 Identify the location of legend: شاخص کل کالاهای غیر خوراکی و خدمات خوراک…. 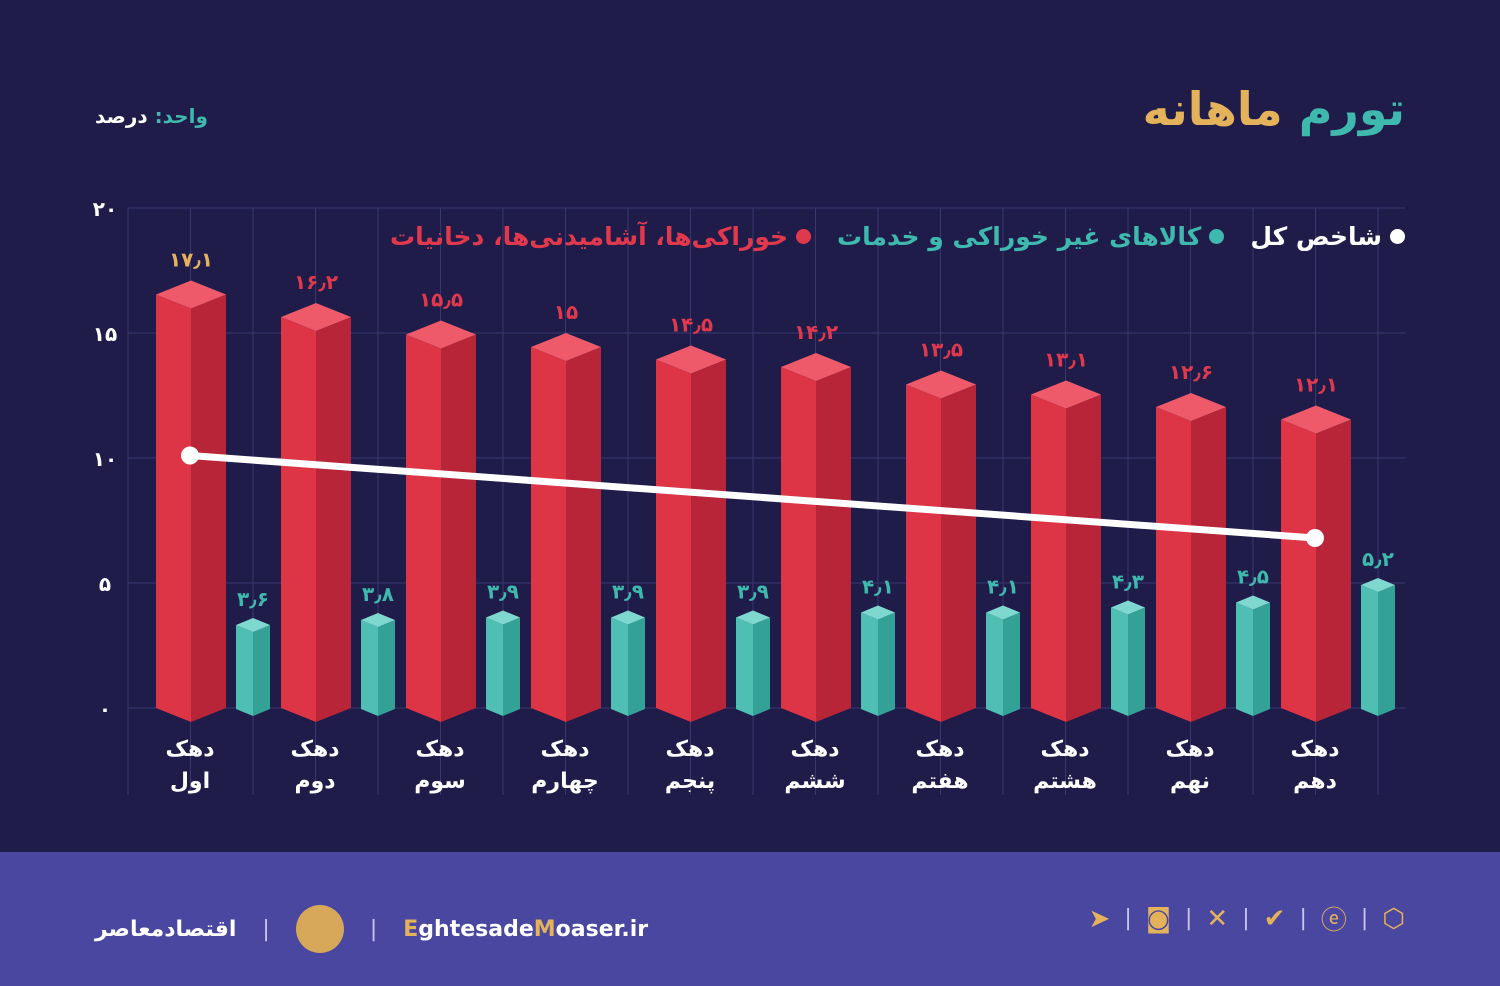
(897, 236).